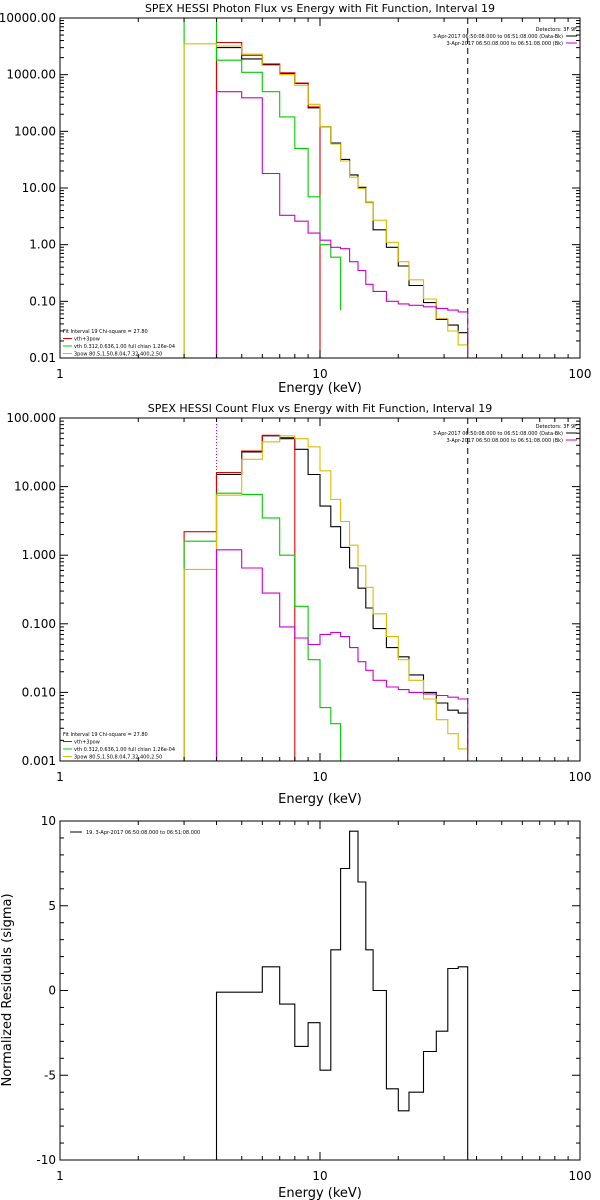 The image size is (600, 1200). Describe the element at coordinates (124, 347) in the screenshot. I see `photon-flux-fit-legend-text: vth 0.312,0.636,1.00 full chian 1.26e-04` at that location.